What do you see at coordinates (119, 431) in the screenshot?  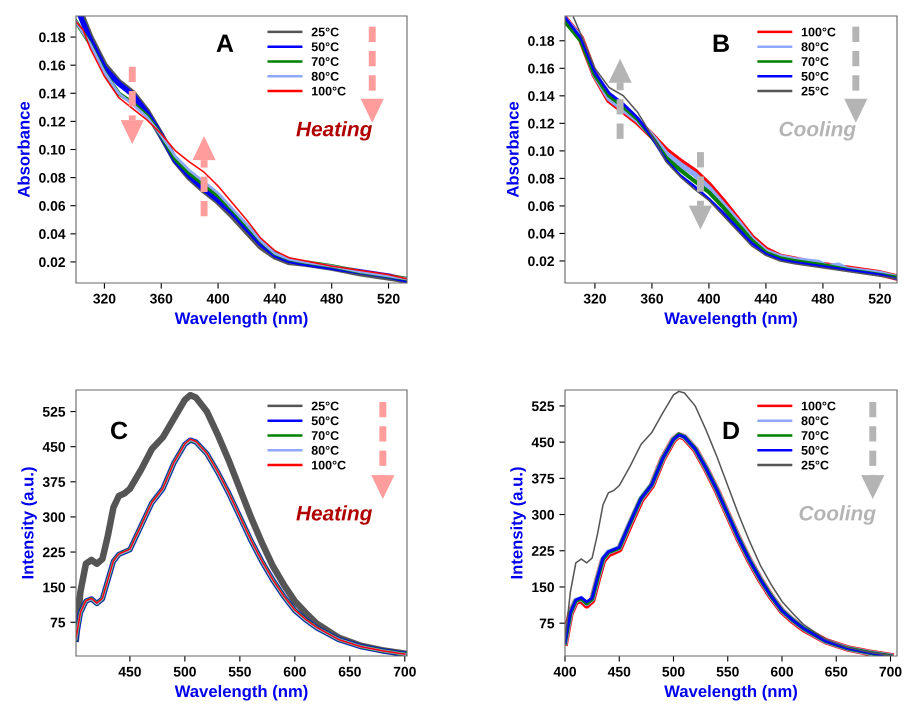 I see `text: C` at bounding box center [119, 431].